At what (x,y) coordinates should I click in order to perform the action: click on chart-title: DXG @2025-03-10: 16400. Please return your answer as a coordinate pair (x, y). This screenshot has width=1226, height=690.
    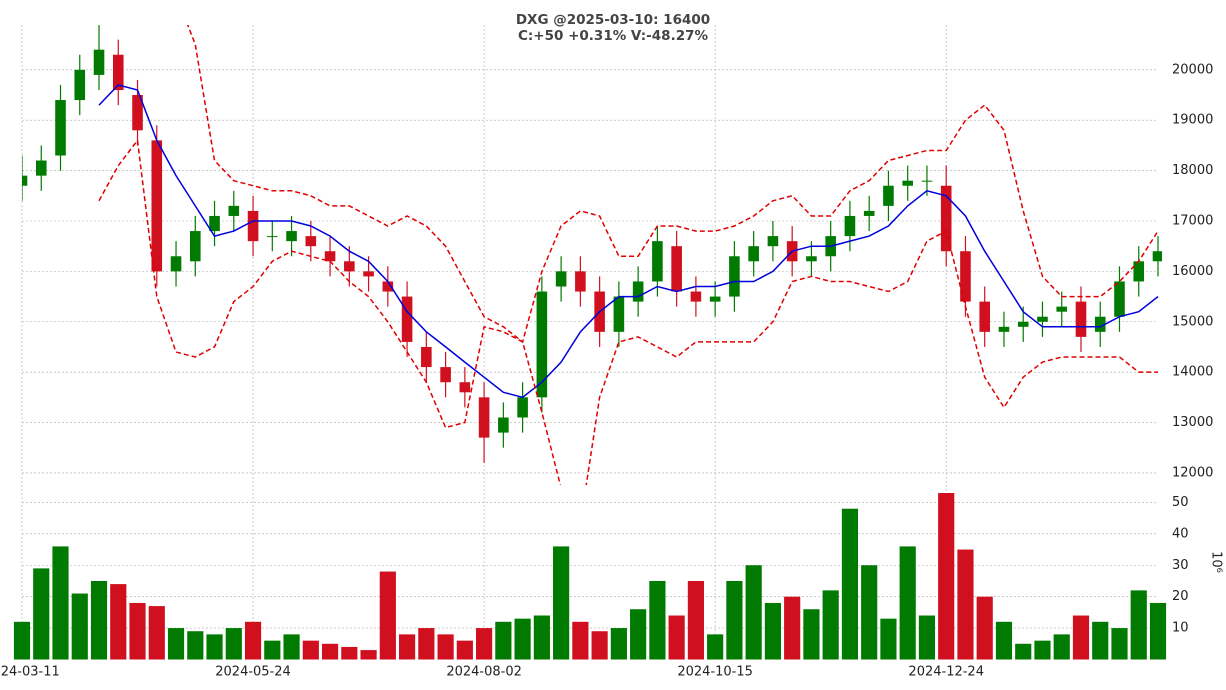
    Looking at the image, I should click on (613, 20).